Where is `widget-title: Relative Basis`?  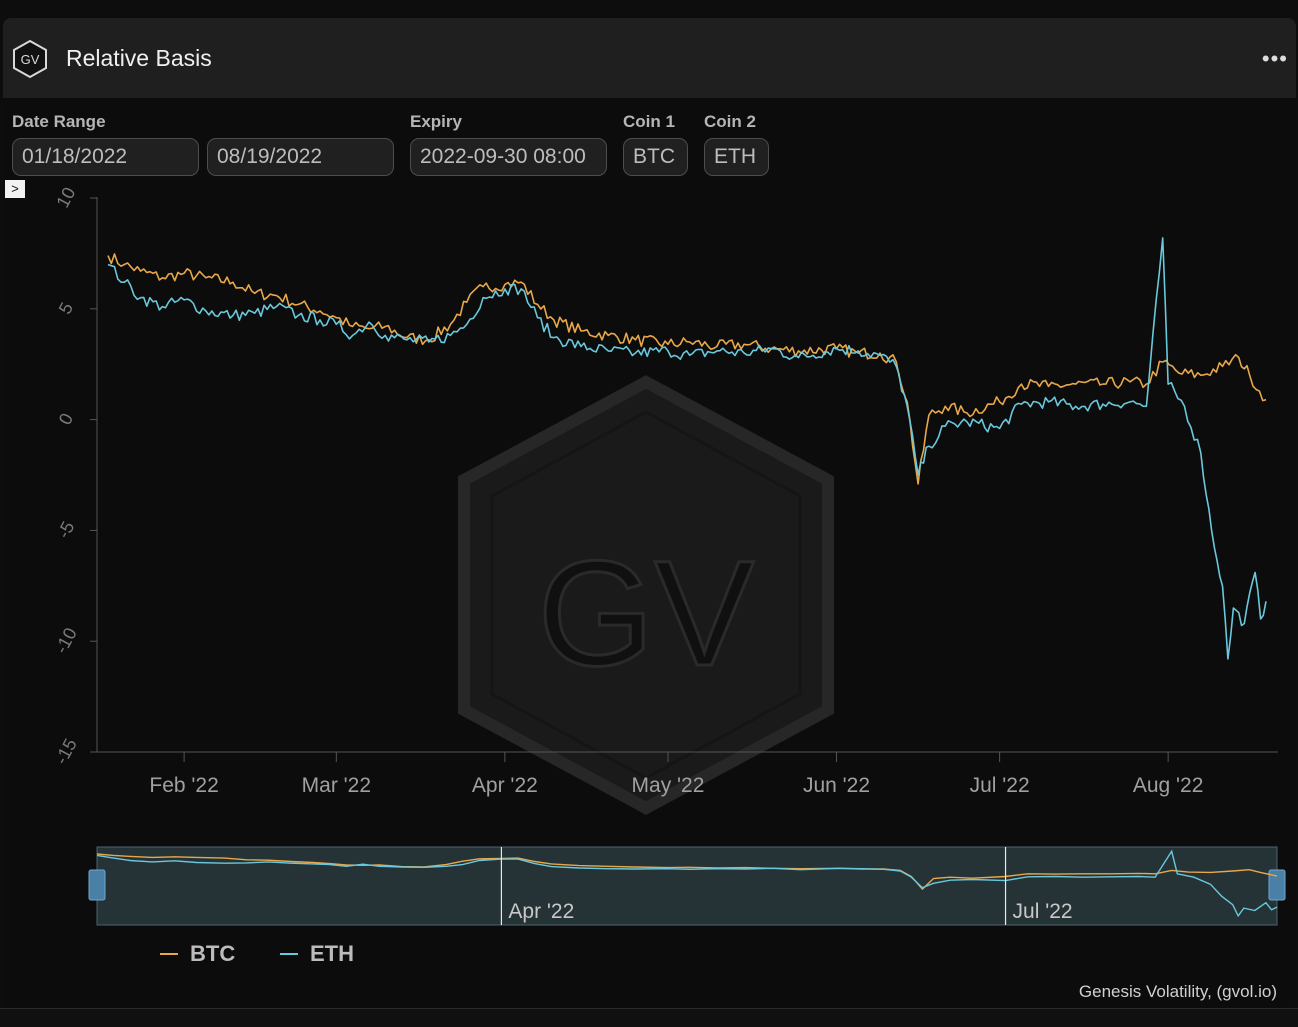 widget-title: Relative Basis is located at coordinates (139, 58).